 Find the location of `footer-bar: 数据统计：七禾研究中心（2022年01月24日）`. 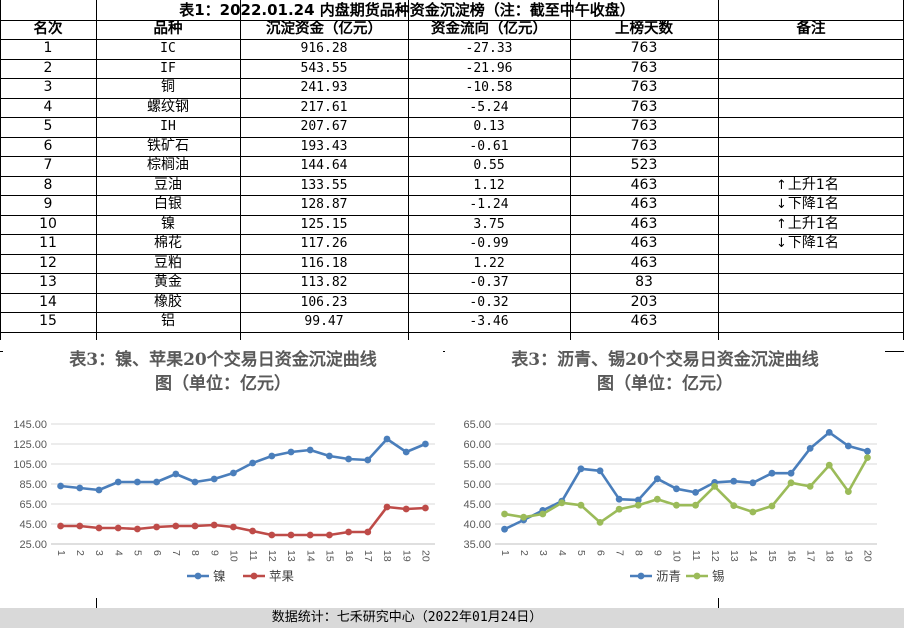

footer-bar: 数据统计：七禾研究中心（2022年01月24日） is located at coordinates (452, 618).